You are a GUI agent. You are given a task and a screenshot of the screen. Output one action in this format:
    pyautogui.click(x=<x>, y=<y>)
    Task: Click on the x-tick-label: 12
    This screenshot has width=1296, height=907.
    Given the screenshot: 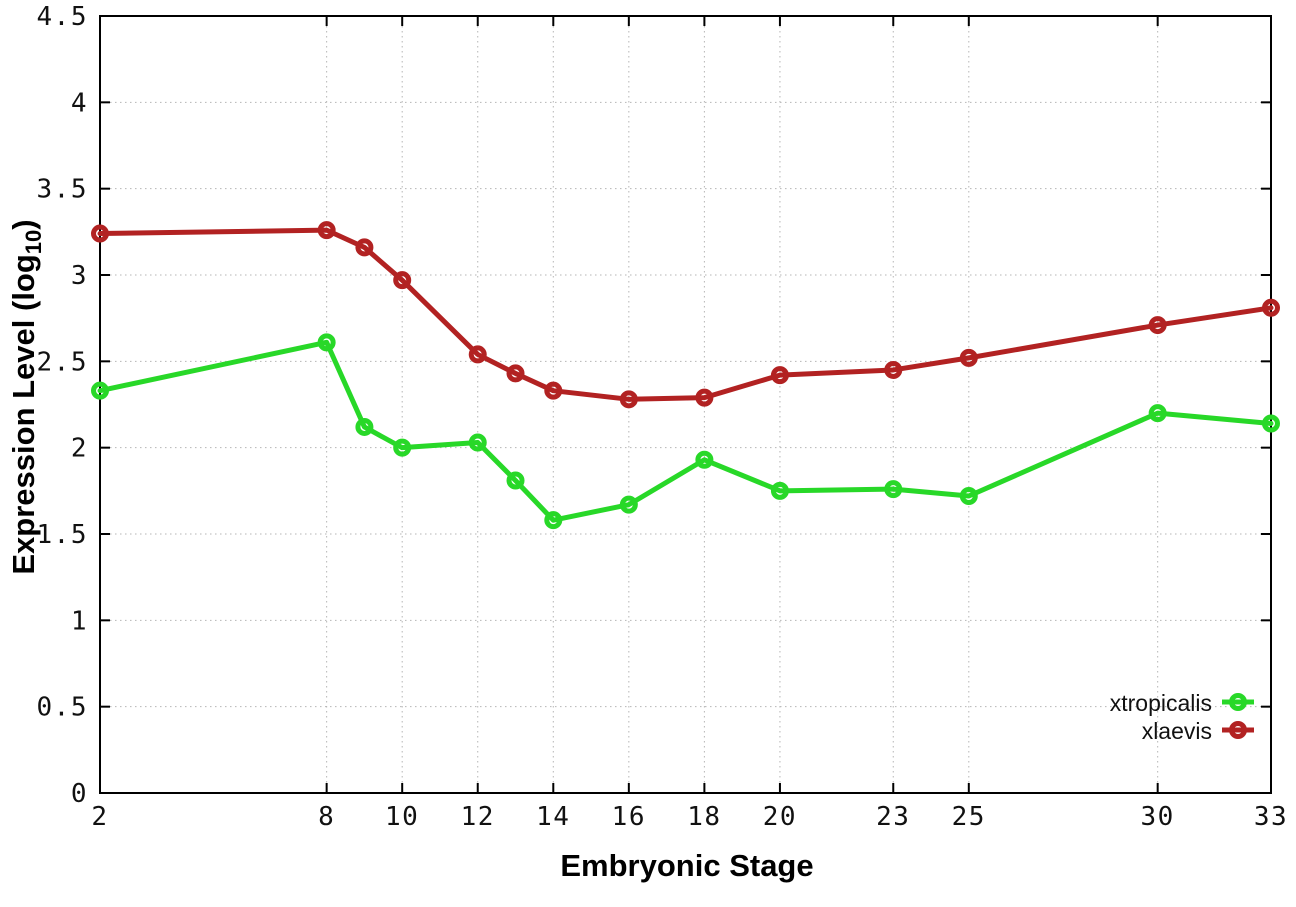 What is the action you would take?
    pyautogui.click(x=478, y=817)
    